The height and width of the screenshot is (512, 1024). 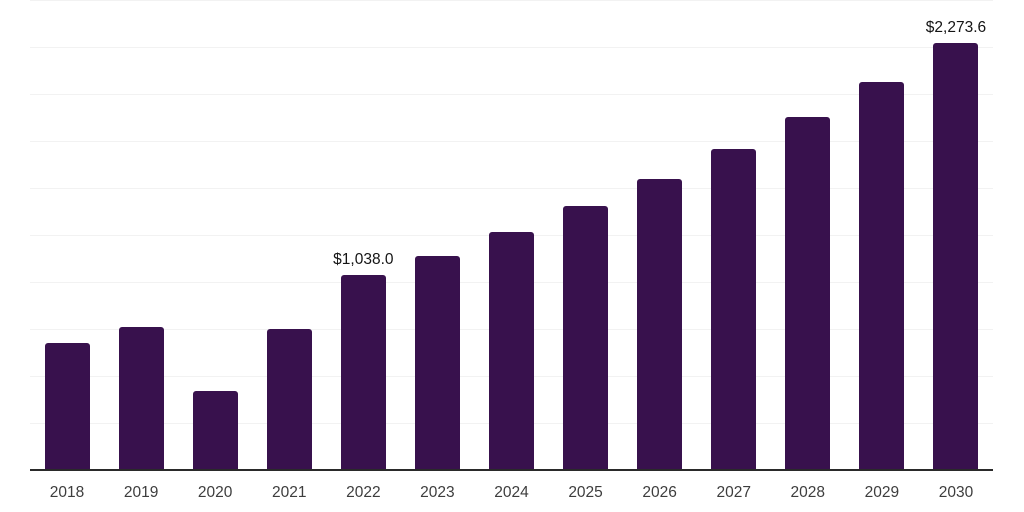 I want to click on x-tick-label-2025: 2025, so click(x=585, y=492).